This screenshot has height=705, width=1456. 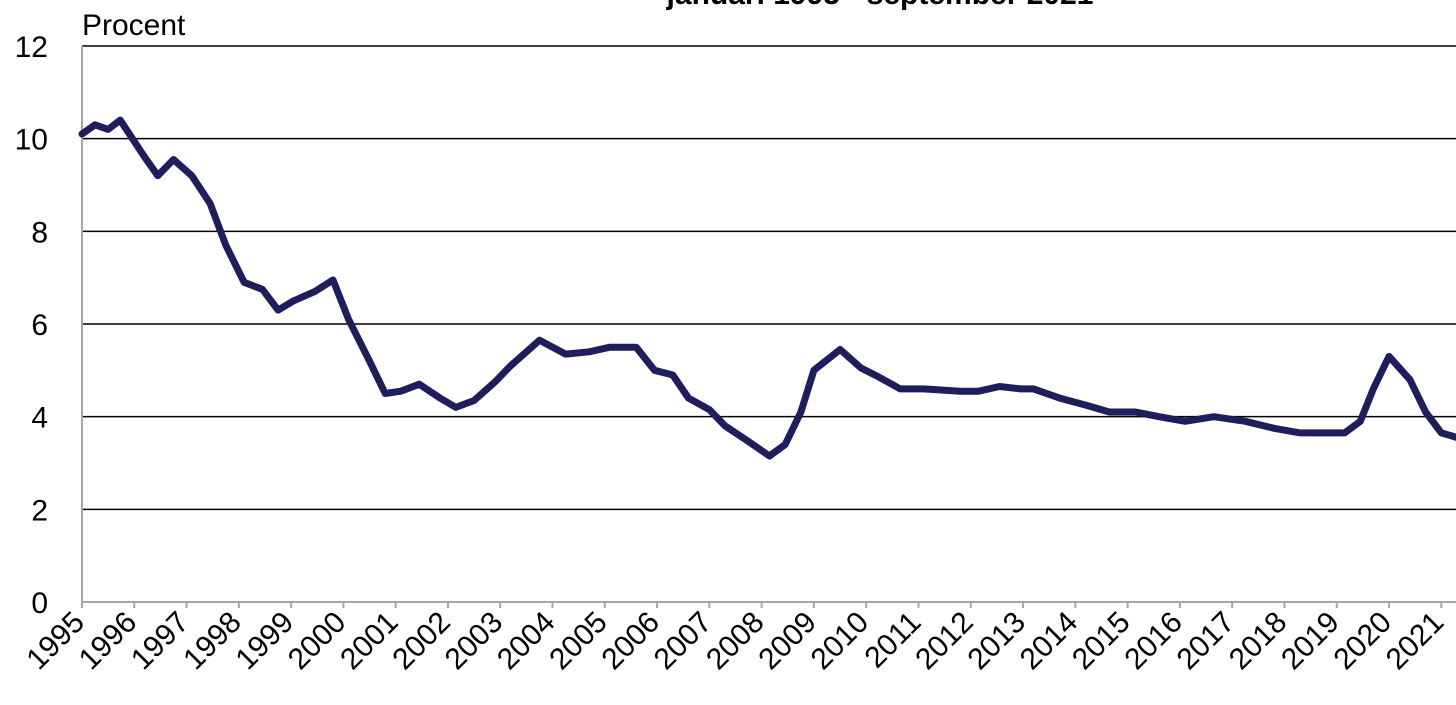 What do you see at coordinates (39, 418) in the screenshot?
I see `y-tick-label: 4` at bounding box center [39, 418].